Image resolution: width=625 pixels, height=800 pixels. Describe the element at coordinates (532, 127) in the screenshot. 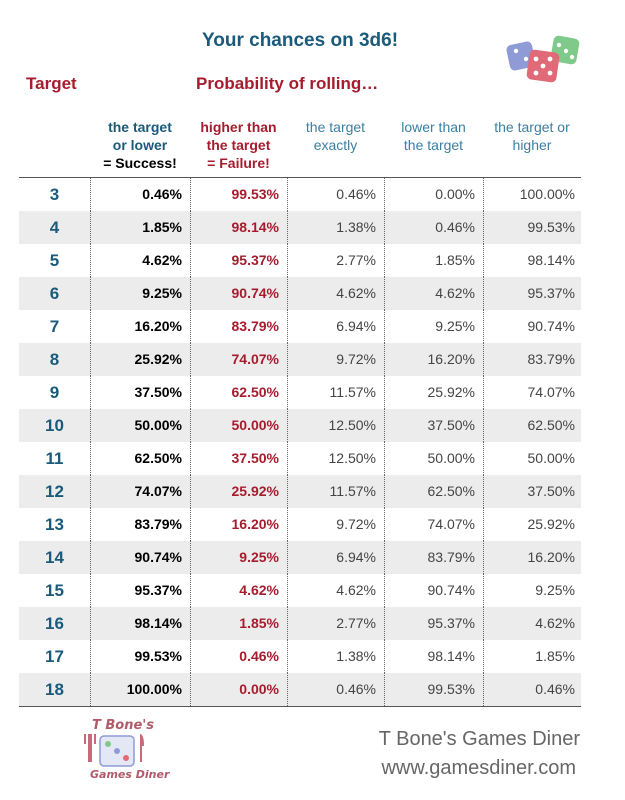

I see `header-line: the target or` at that location.